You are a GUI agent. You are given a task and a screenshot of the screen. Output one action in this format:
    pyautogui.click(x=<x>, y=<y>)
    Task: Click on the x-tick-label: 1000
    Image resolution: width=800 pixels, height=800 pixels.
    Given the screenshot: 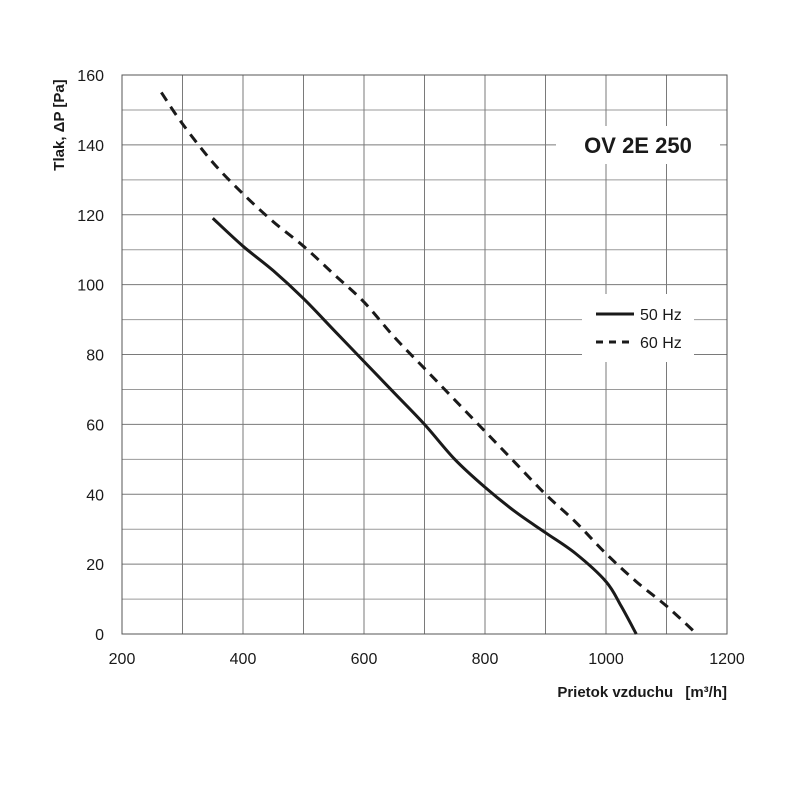 What is the action you would take?
    pyautogui.click(x=606, y=659)
    